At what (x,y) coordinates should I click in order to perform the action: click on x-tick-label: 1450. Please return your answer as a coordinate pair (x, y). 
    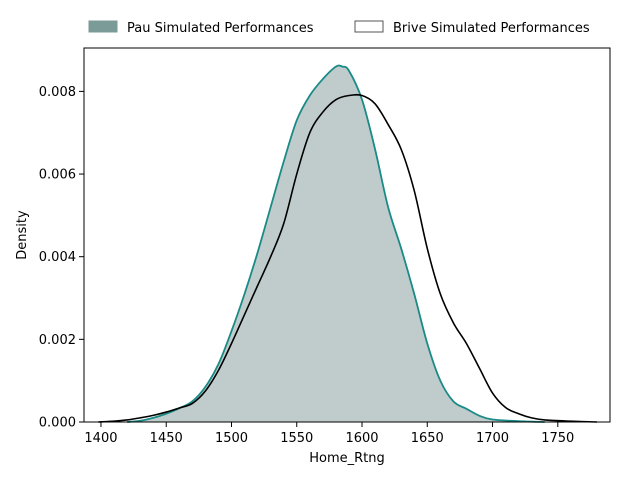
    Looking at the image, I should click on (166, 438).